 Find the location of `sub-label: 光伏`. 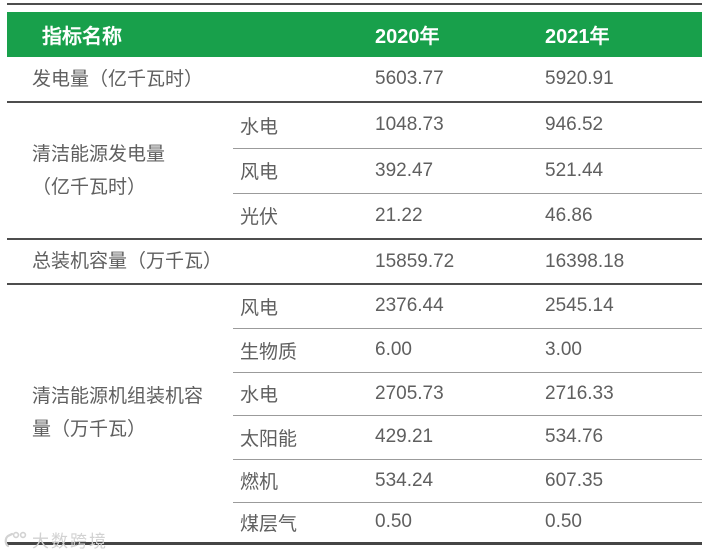

sub-label: 光伏 is located at coordinates (304, 216).